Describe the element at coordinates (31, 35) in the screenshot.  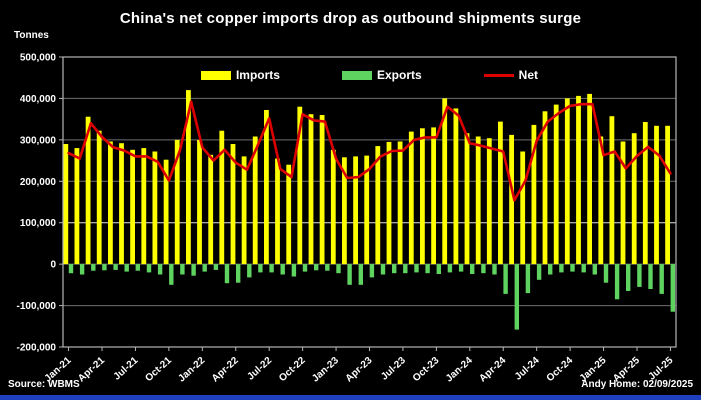
I see `y-axis-units-label: Tonnes` at that location.